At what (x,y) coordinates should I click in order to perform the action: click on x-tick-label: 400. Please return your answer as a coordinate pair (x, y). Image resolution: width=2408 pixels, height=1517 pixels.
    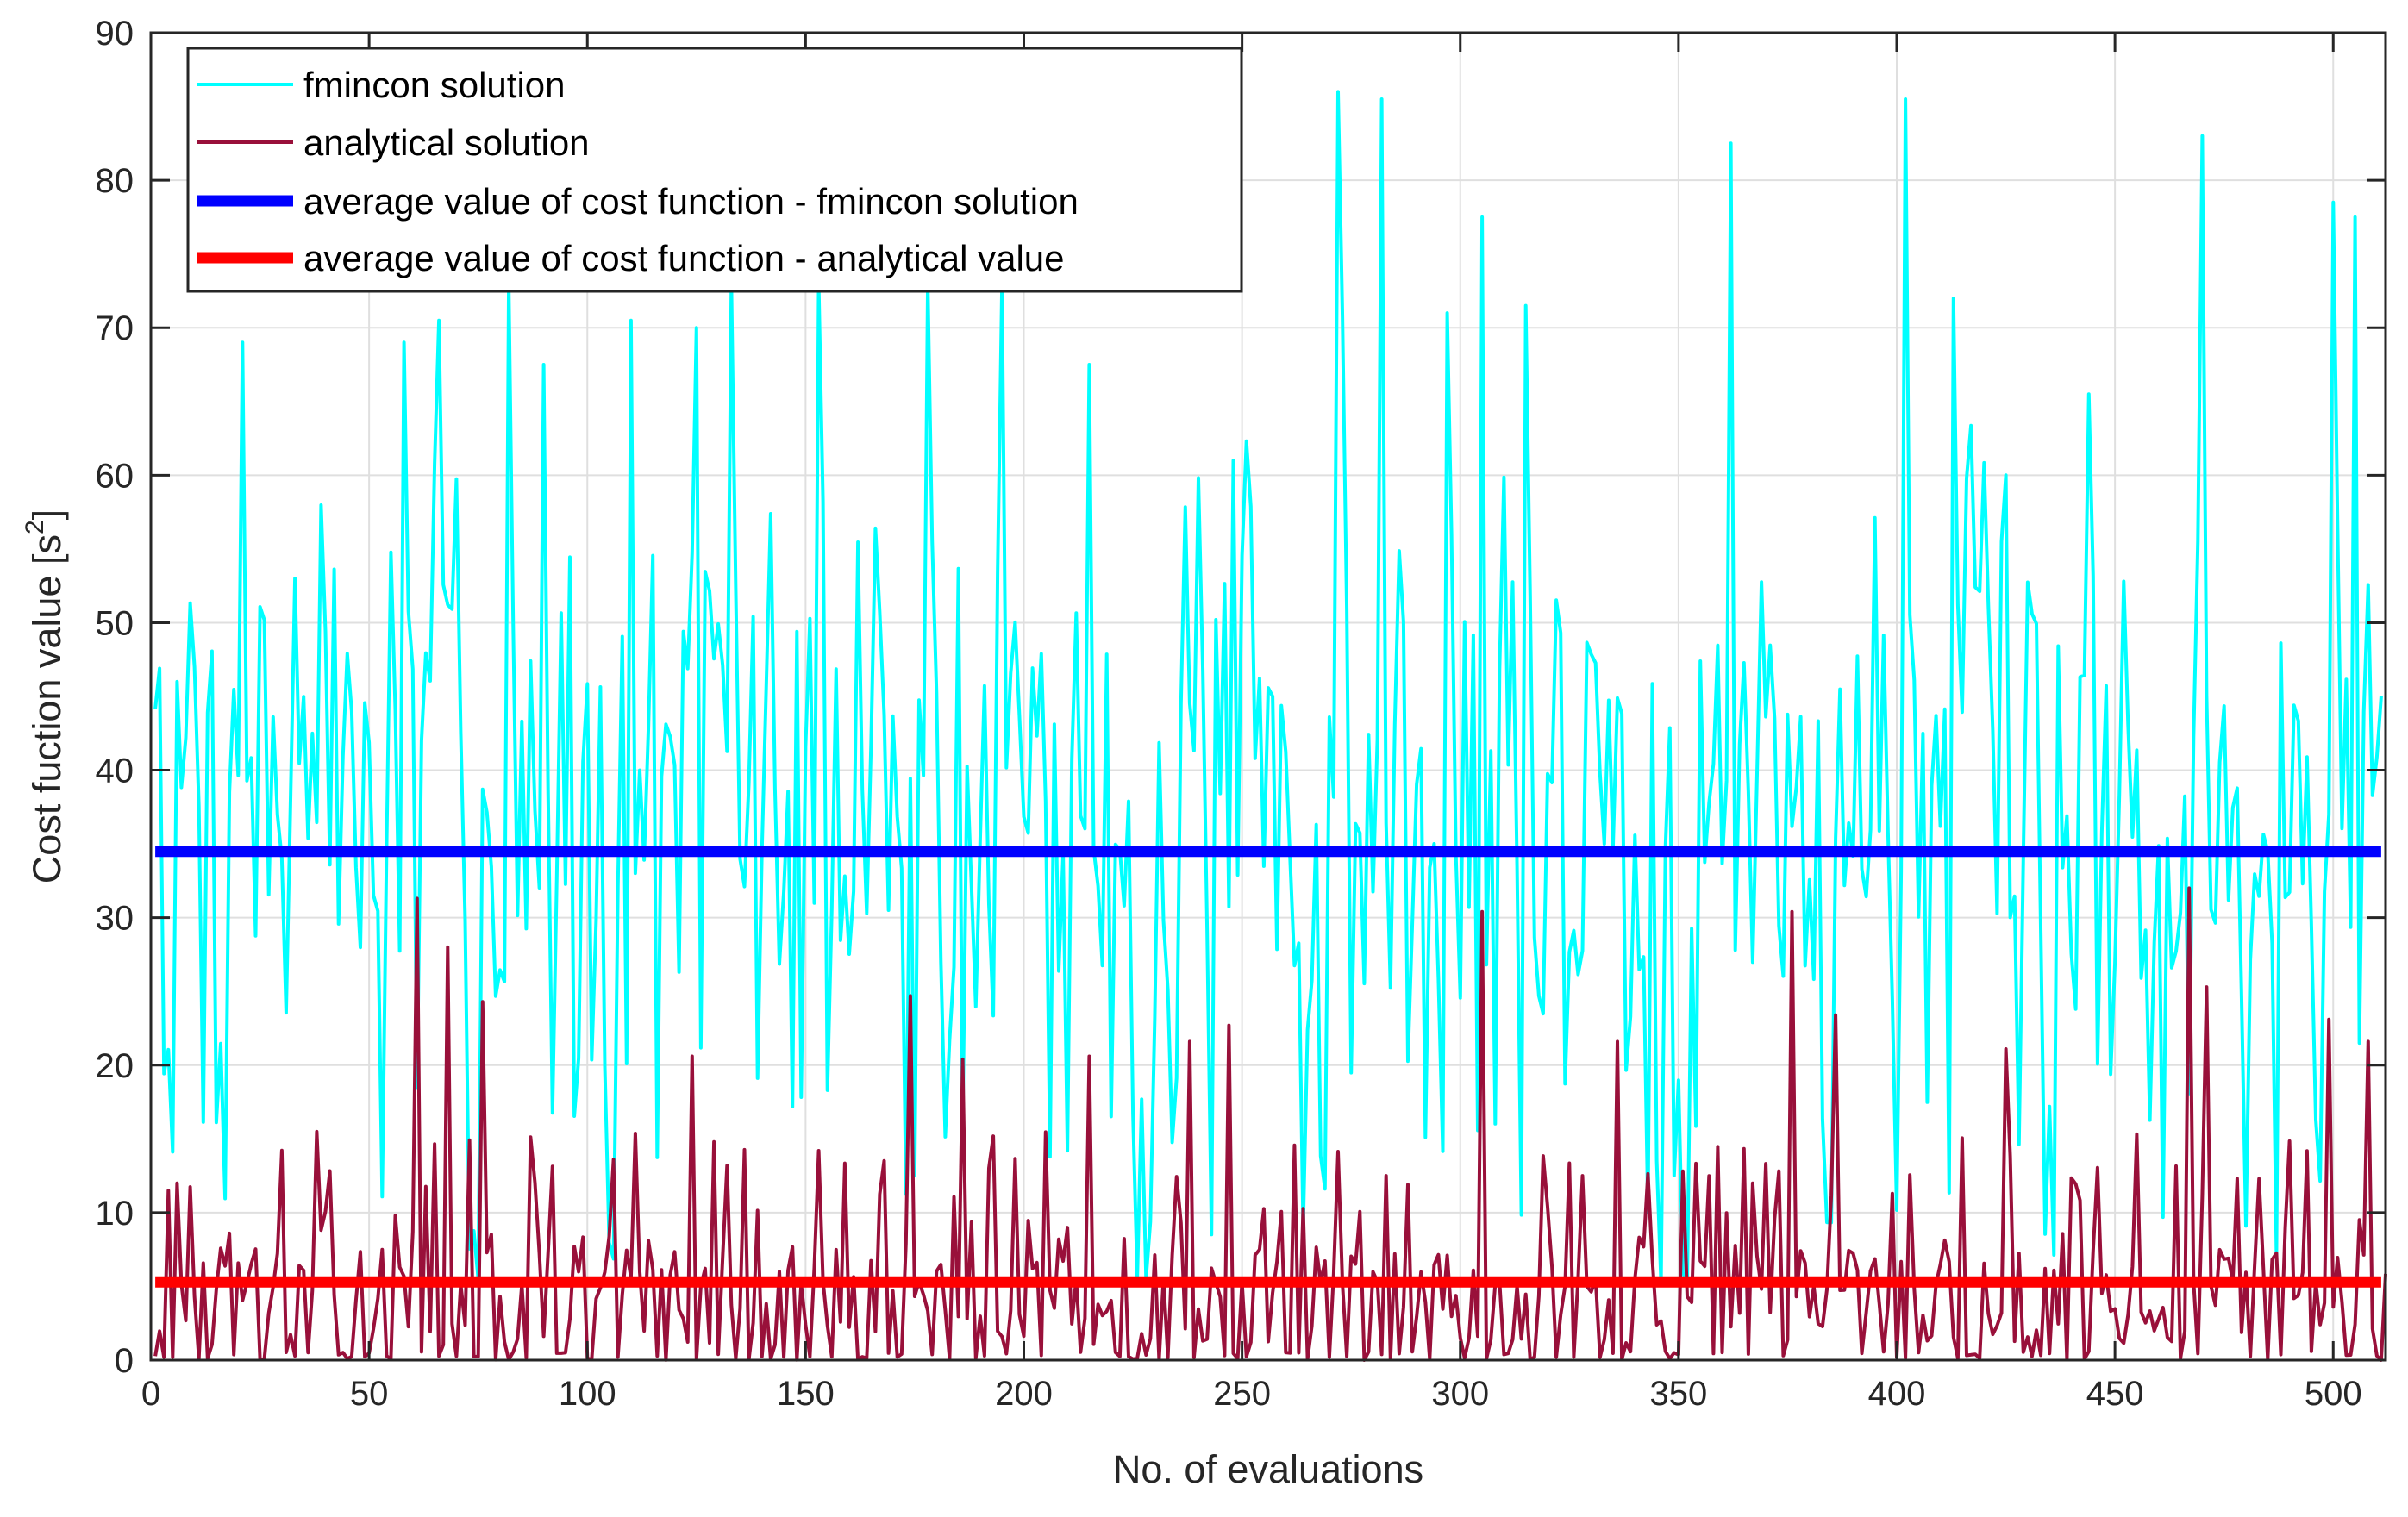
    Looking at the image, I should click on (1897, 1394).